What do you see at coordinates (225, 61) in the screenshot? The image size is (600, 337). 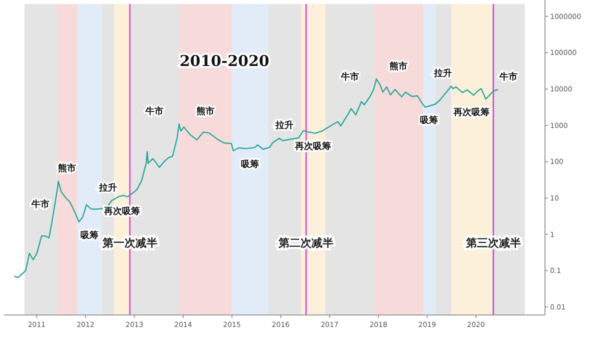 I see `text: 2010-2020` at bounding box center [225, 61].